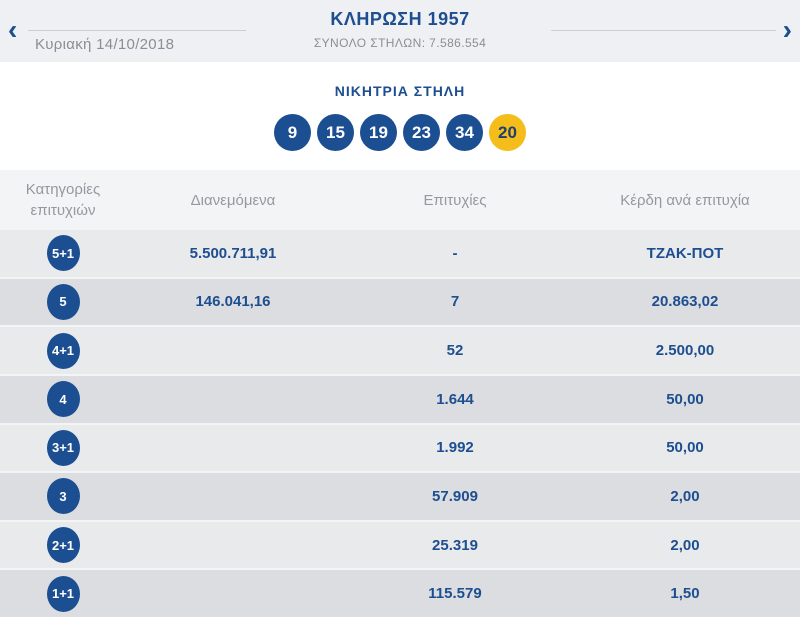 This screenshot has width=800, height=617. I want to click on winning-number-ball: 19, so click(378, 132).